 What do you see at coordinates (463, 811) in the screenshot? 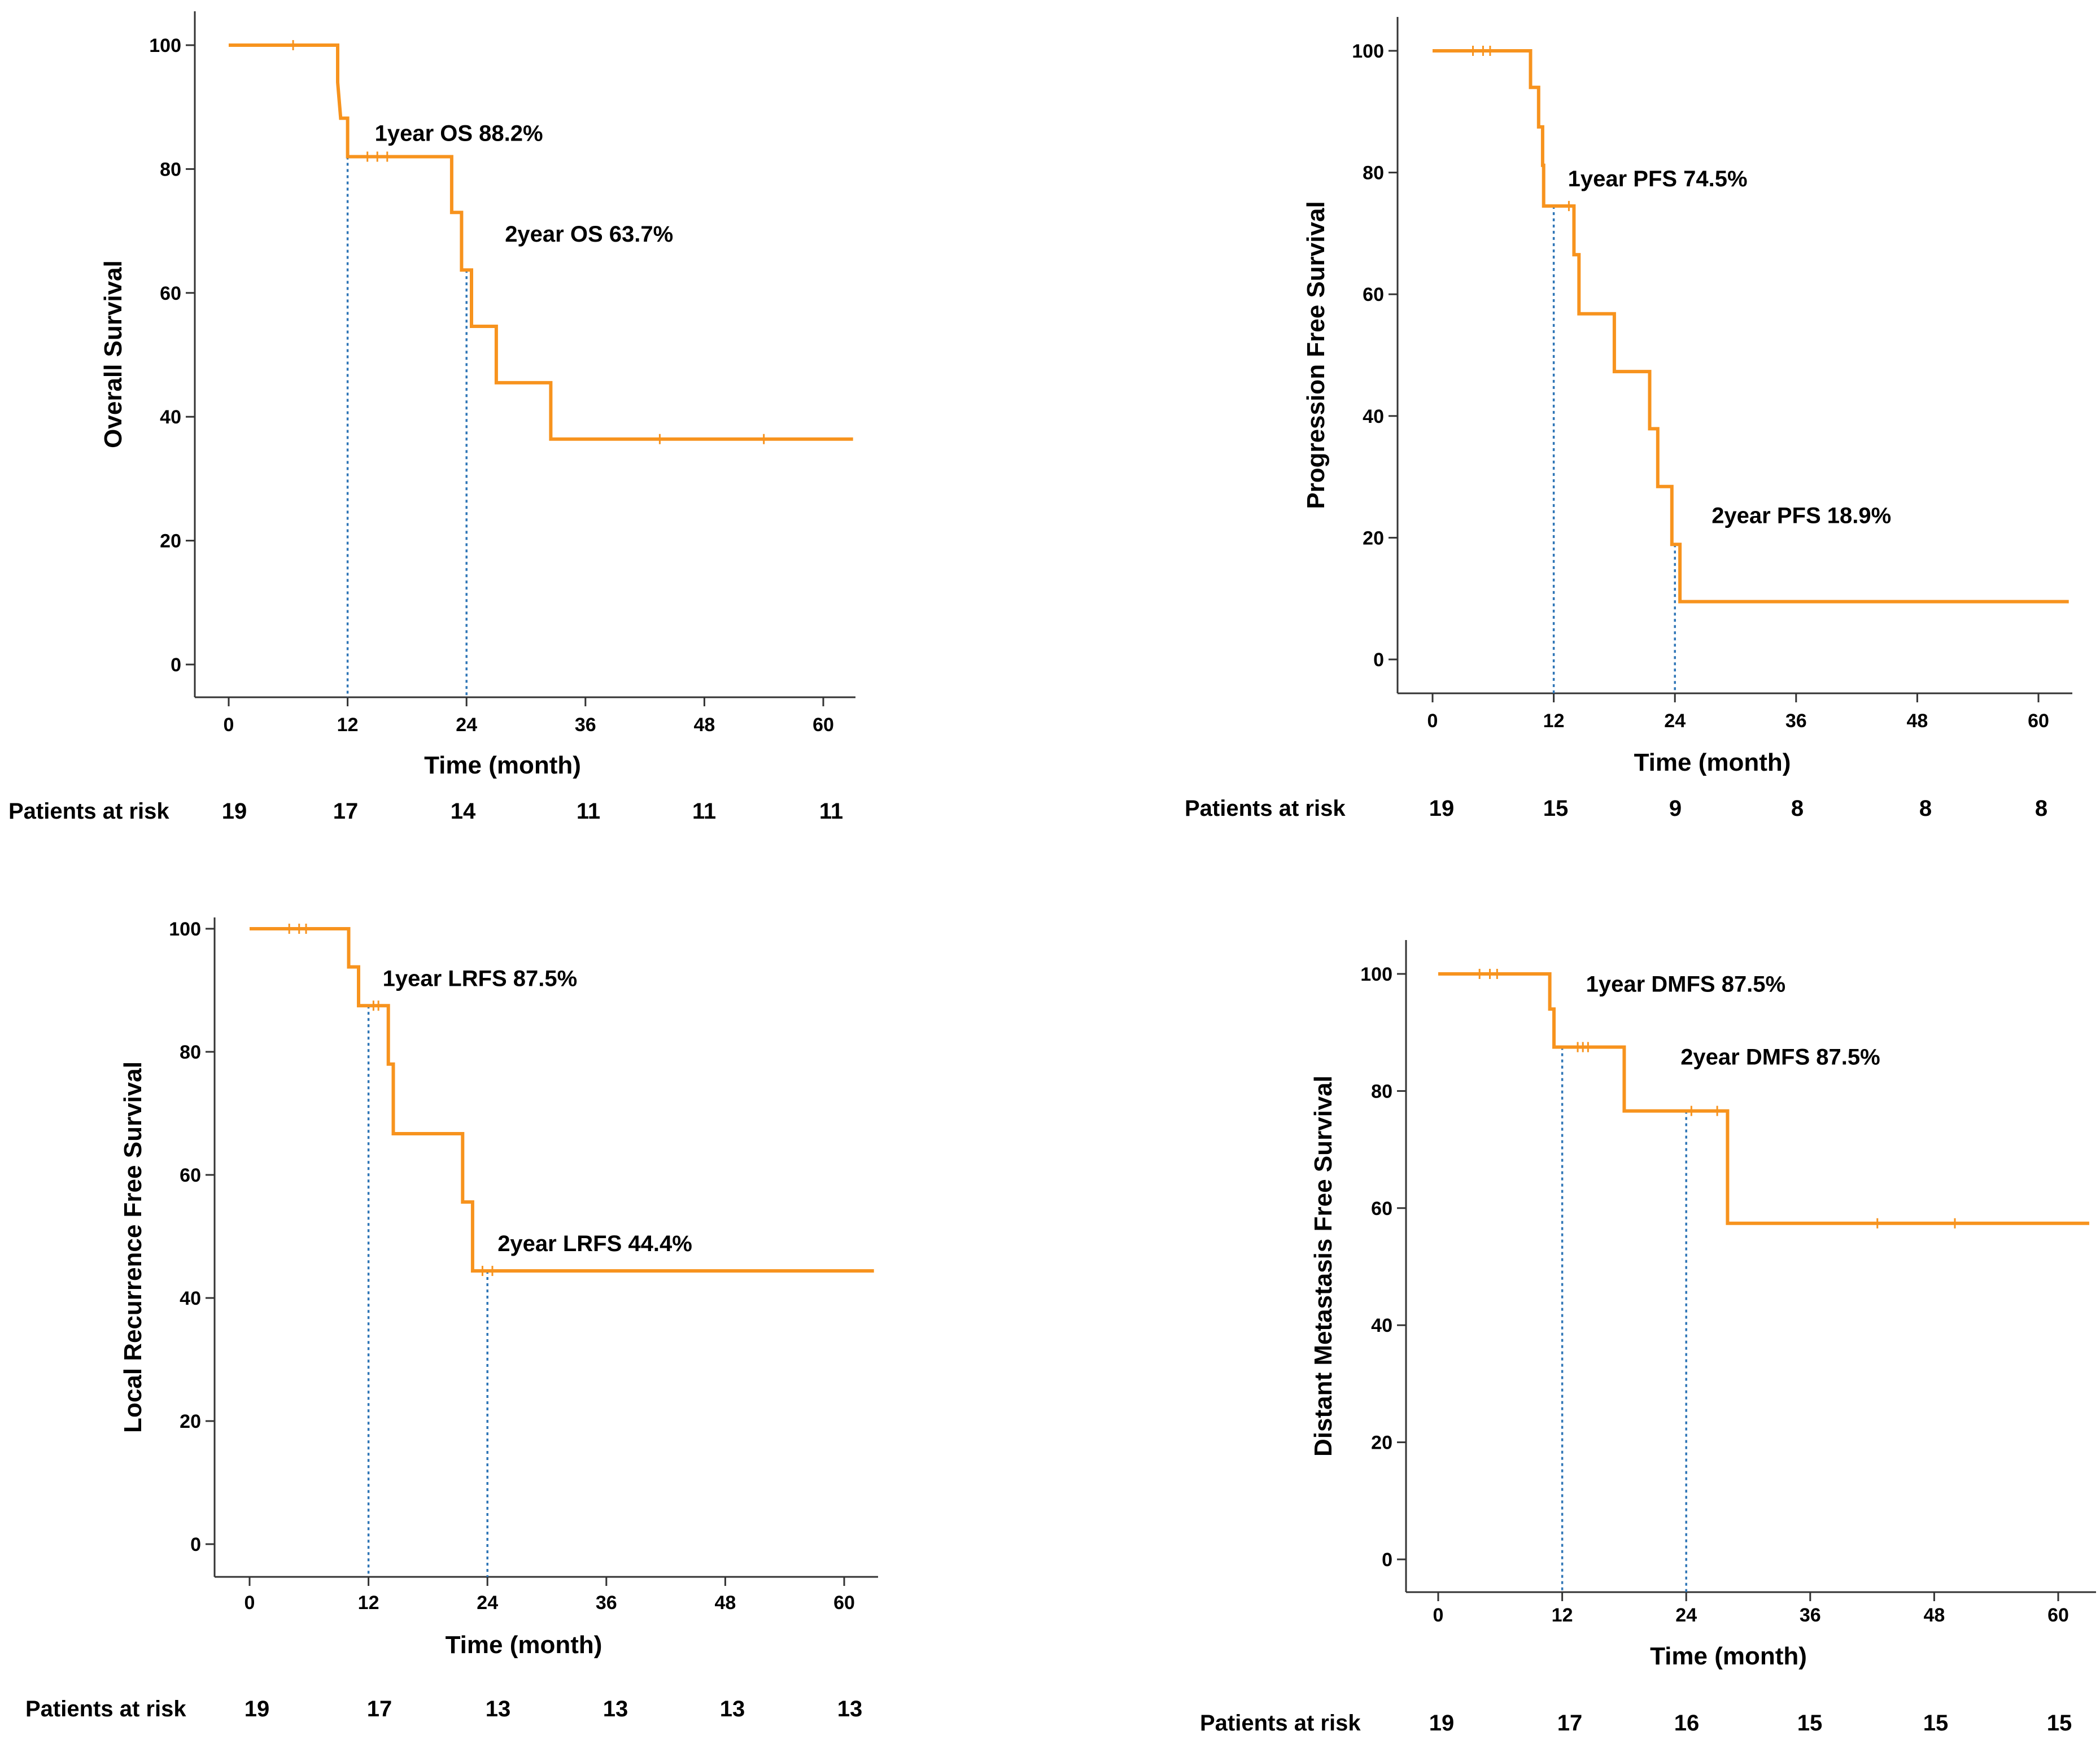
I see `risk-count: 14` at bounding box center [463, 811].